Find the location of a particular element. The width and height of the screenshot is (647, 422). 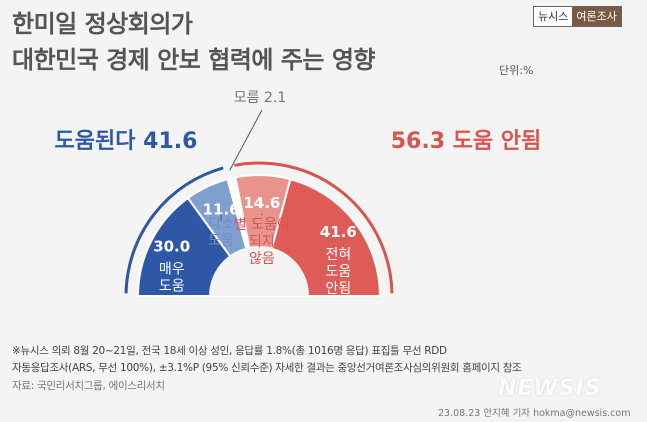

unknown-label: 모름 2.1 is located at coordinates (260, 98).